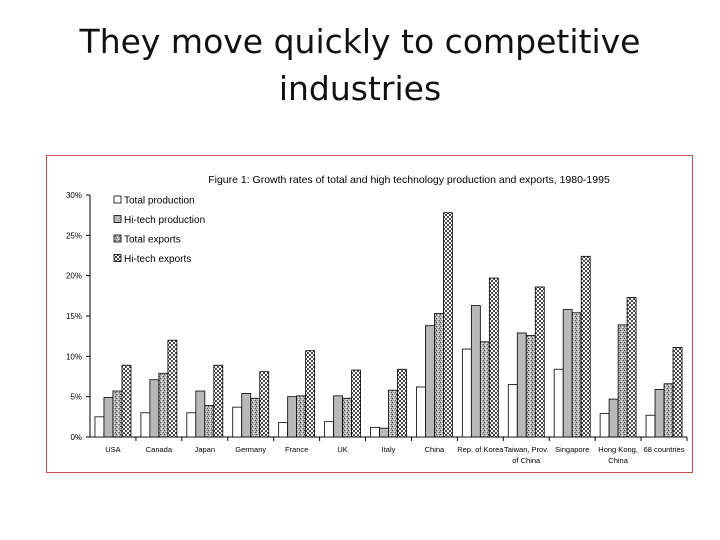 The image size is (720, 540). Describe the element at coordinates (526, 449) in the screenshot. I see `x-tick-label: Taiwan, Prov.` at that location.